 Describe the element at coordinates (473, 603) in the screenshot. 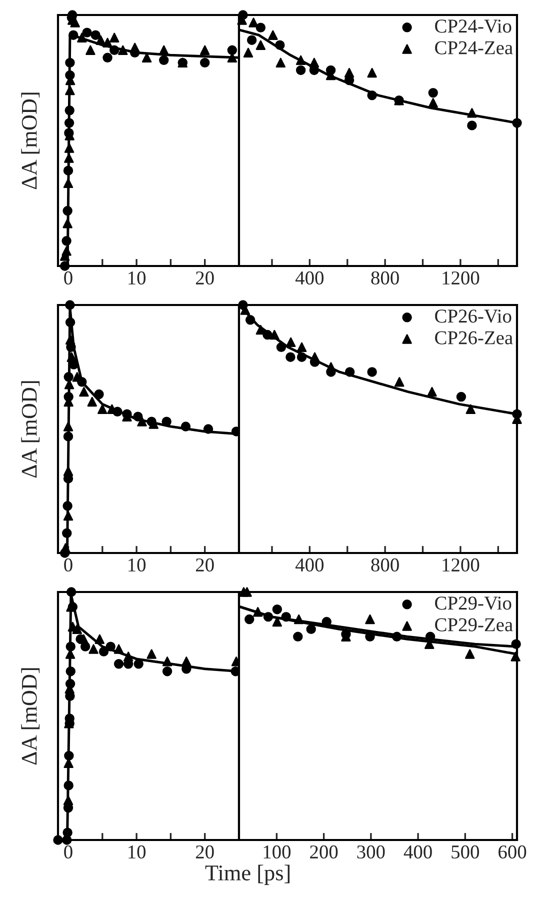

I see `legend-label: CP29-Vio` at that location.